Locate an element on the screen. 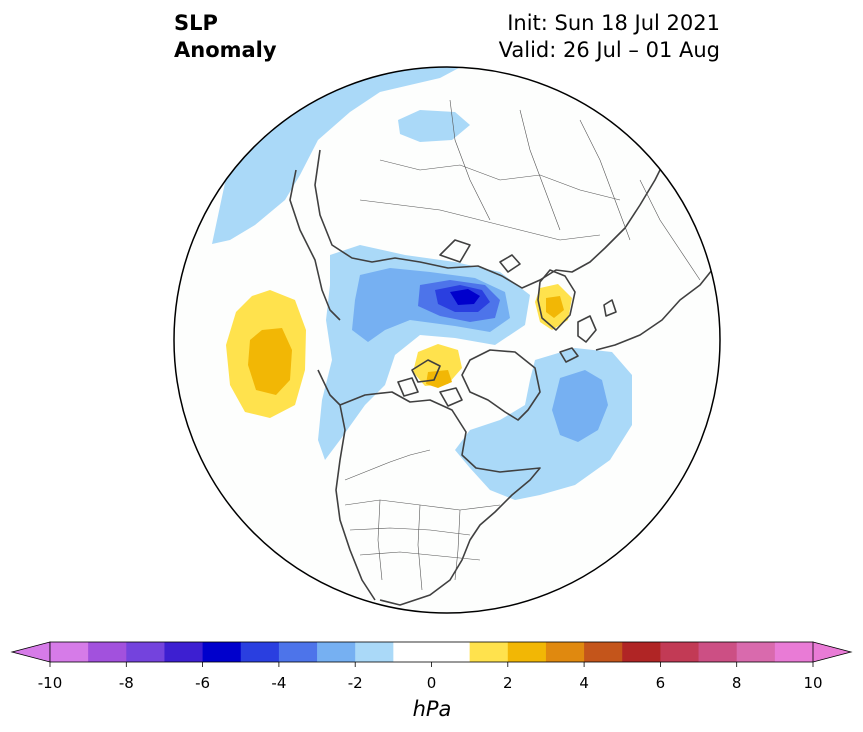 This screenshot has width=863, height=732. colorbar-tick-label: -8 is located at coordinates (126, 683).